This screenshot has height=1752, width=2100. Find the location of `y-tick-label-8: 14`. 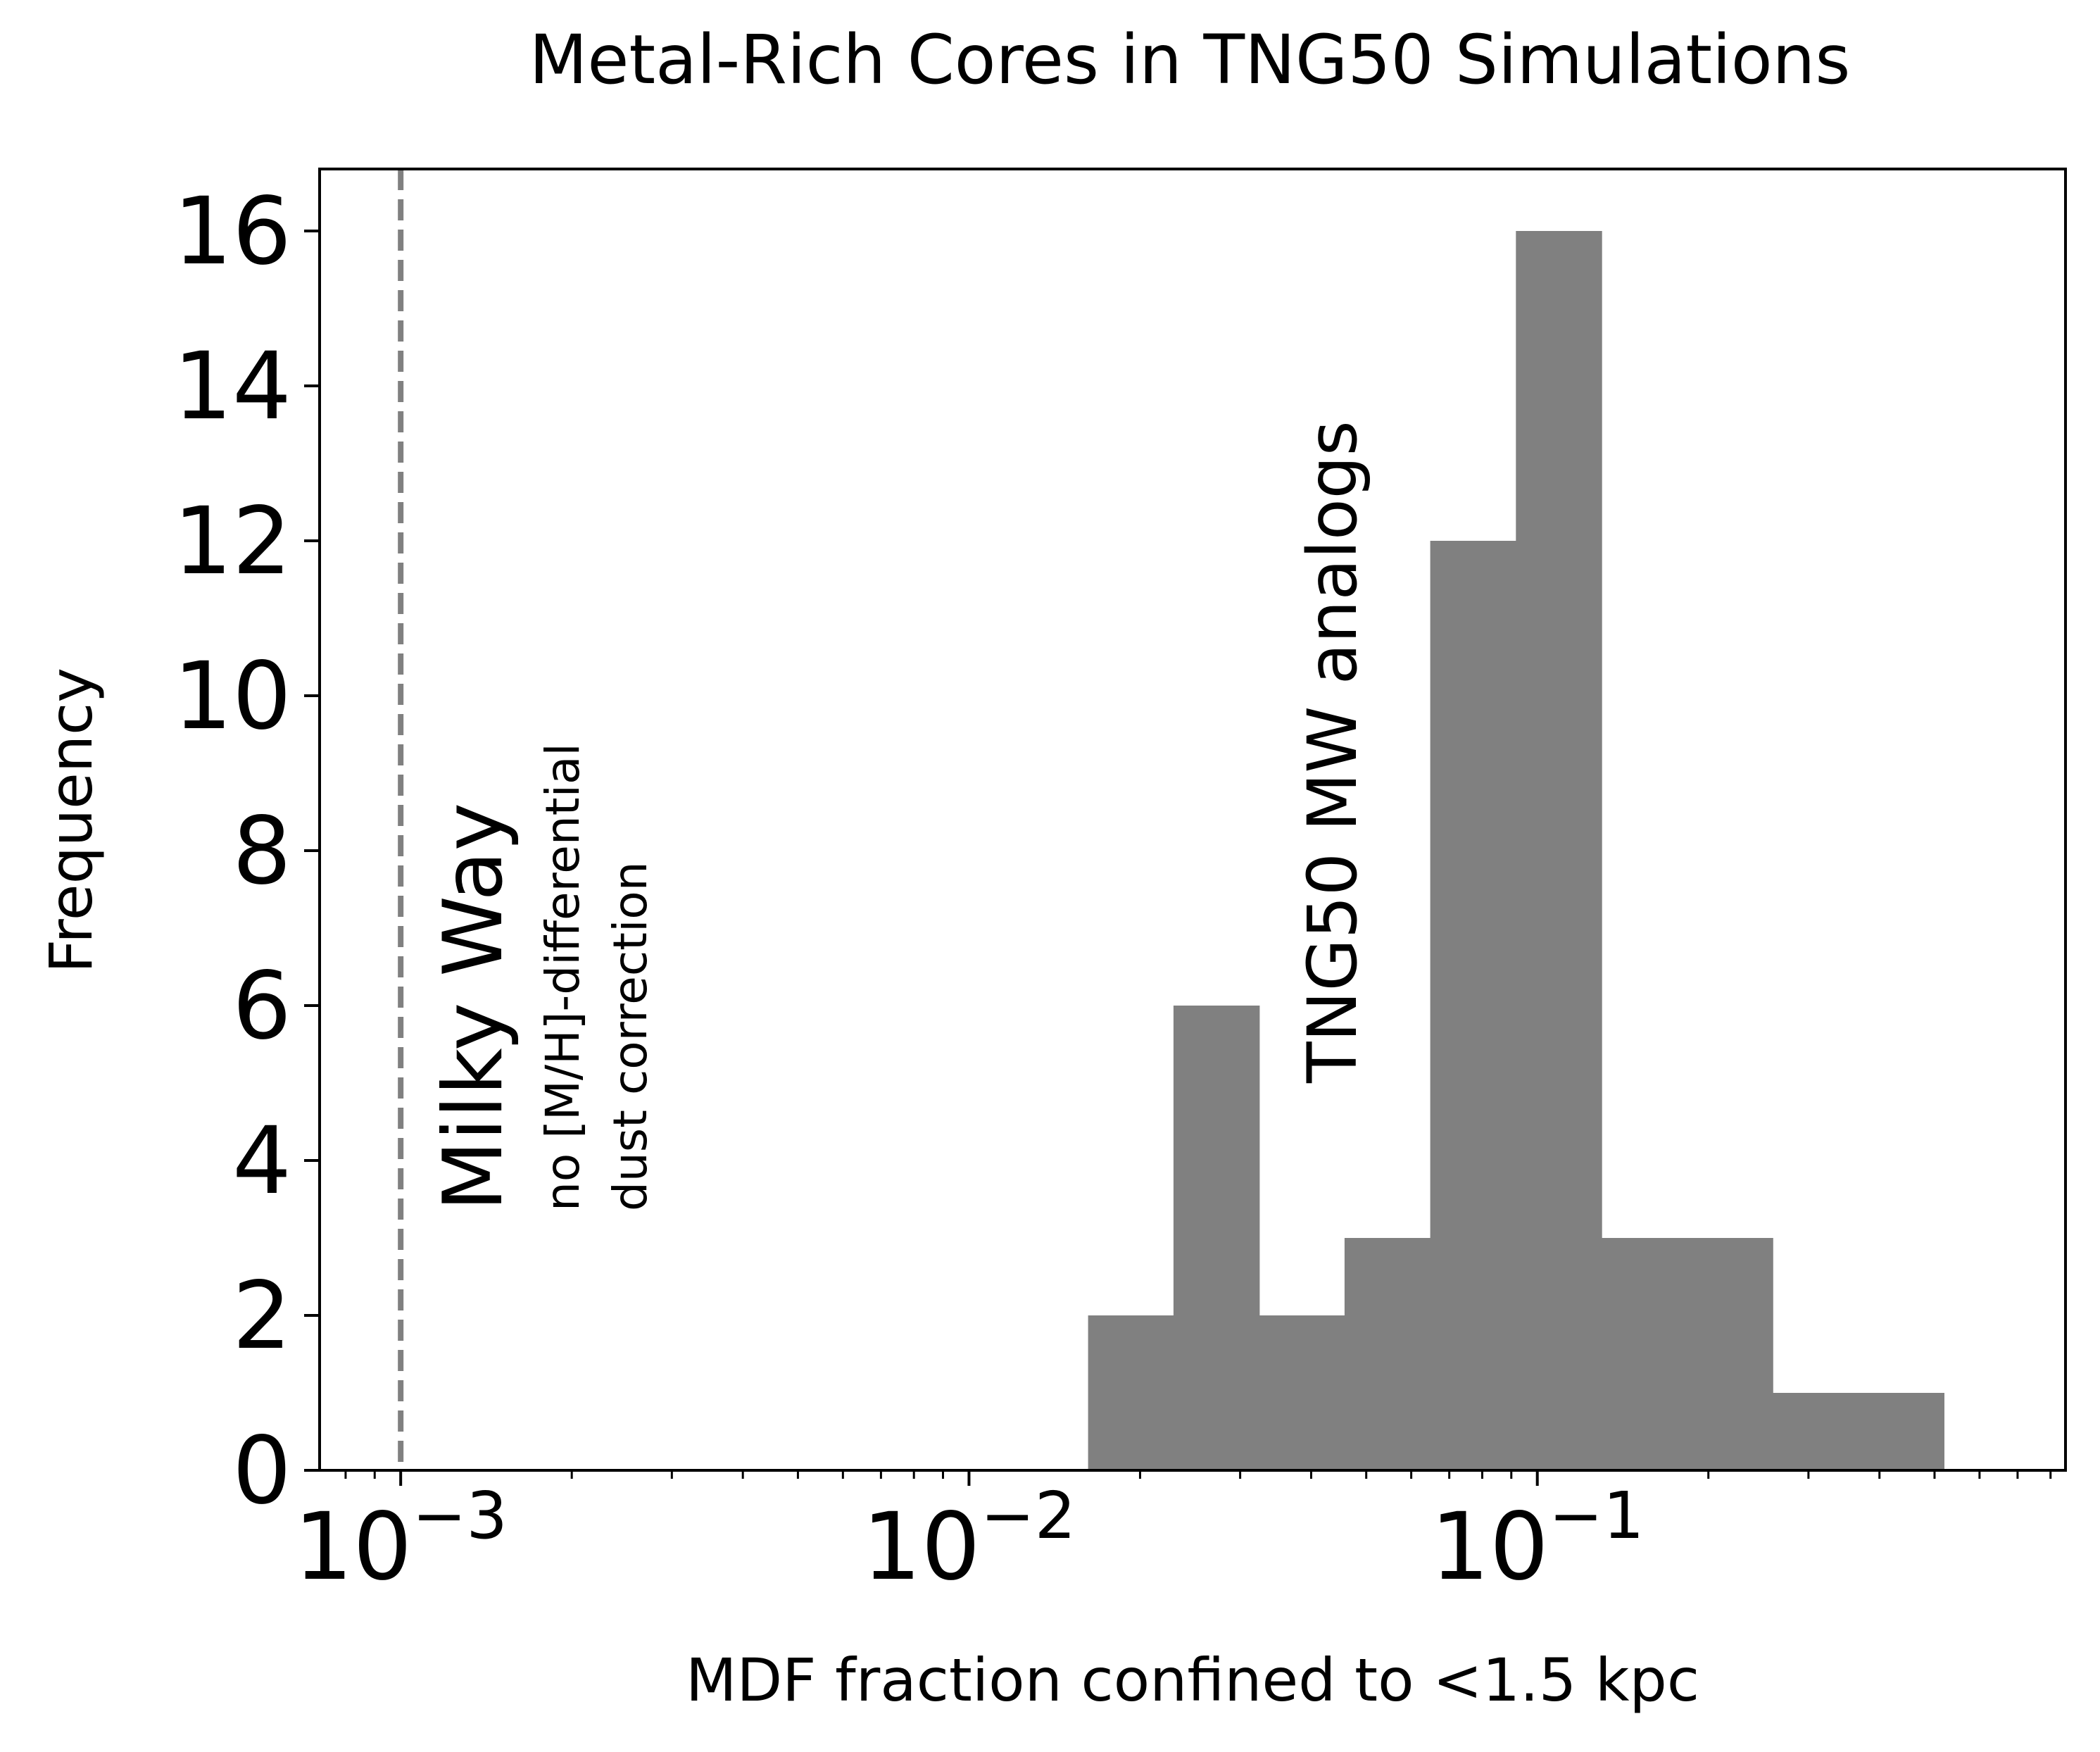

y-tick-label-8: 14 is located at coordinates (232, 386).